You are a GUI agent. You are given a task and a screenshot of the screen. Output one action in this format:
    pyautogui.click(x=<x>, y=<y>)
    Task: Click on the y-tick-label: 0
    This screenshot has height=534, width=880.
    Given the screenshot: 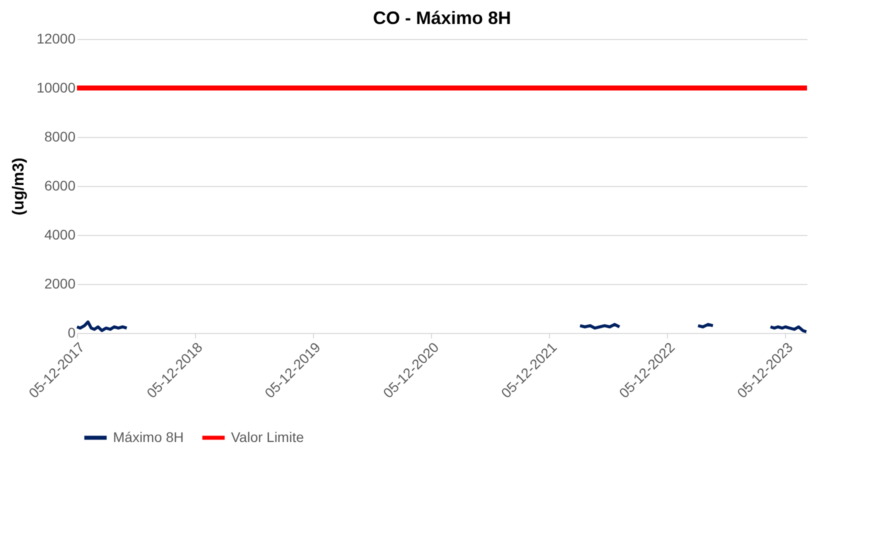 What is the action you would take?
    pyautogui.click(x=72, y=332)
    